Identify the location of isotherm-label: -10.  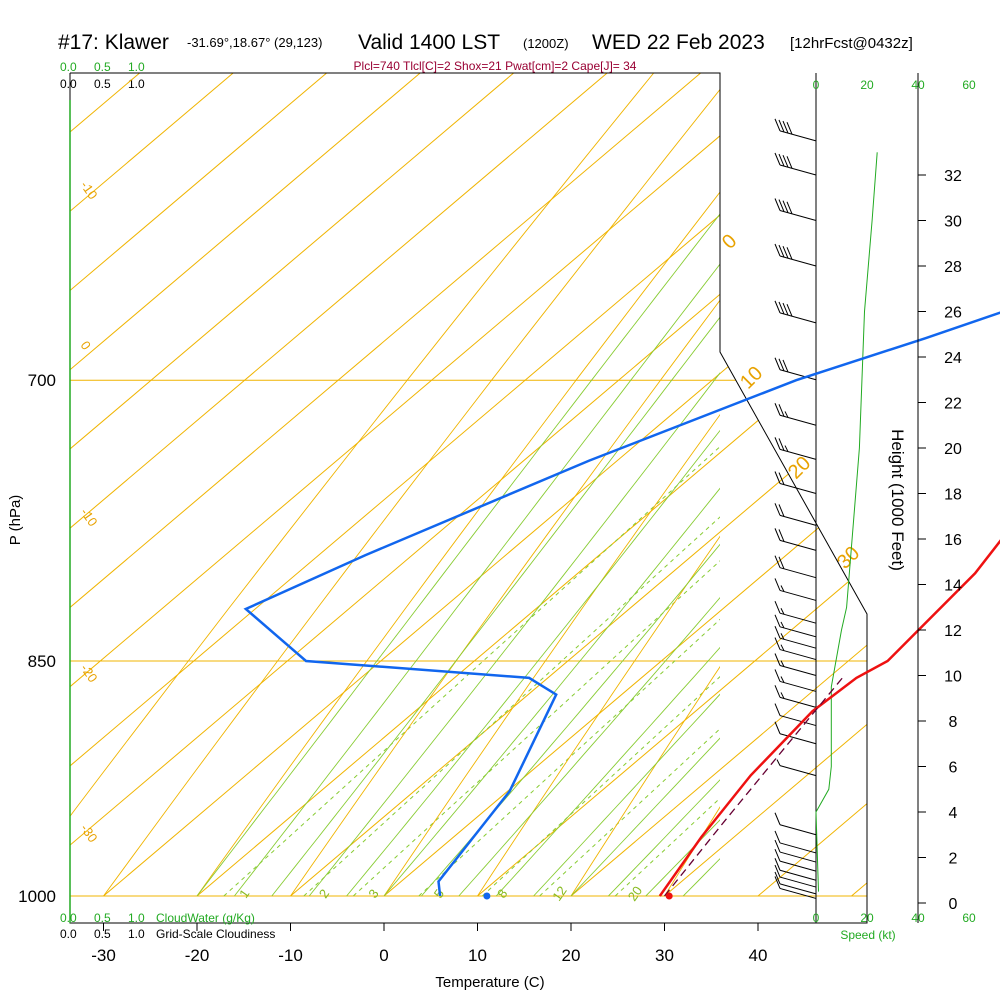
(89, 517).